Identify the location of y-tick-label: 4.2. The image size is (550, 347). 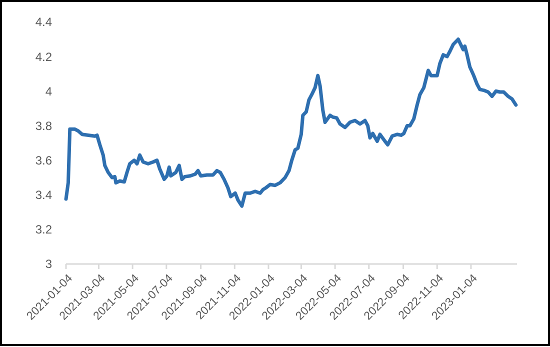
(43, 57).